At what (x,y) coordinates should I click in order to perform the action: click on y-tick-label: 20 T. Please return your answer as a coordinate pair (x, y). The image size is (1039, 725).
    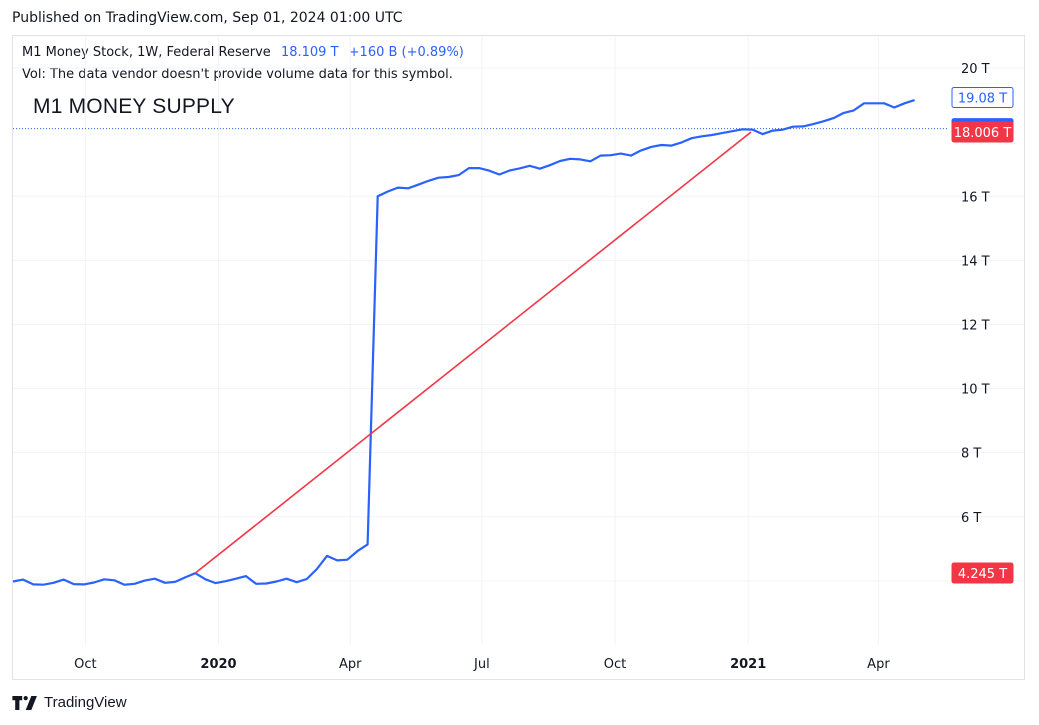
    Looking at the image, I should click on (975, 69).